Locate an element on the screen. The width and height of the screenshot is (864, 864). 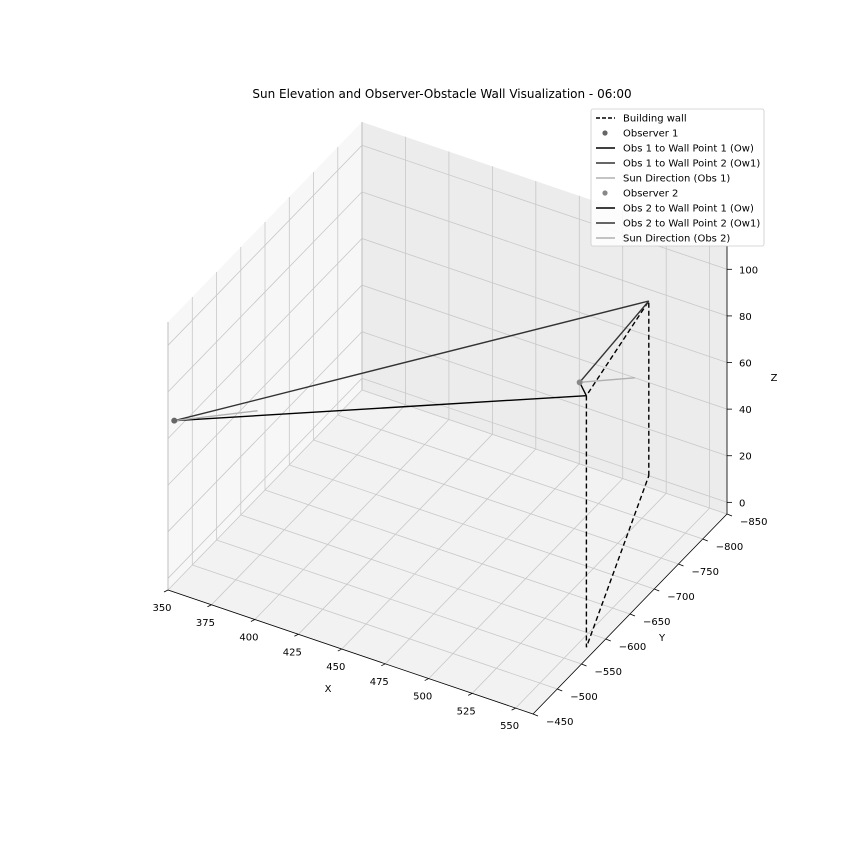
legend-box is located at coordinates (677, 177).